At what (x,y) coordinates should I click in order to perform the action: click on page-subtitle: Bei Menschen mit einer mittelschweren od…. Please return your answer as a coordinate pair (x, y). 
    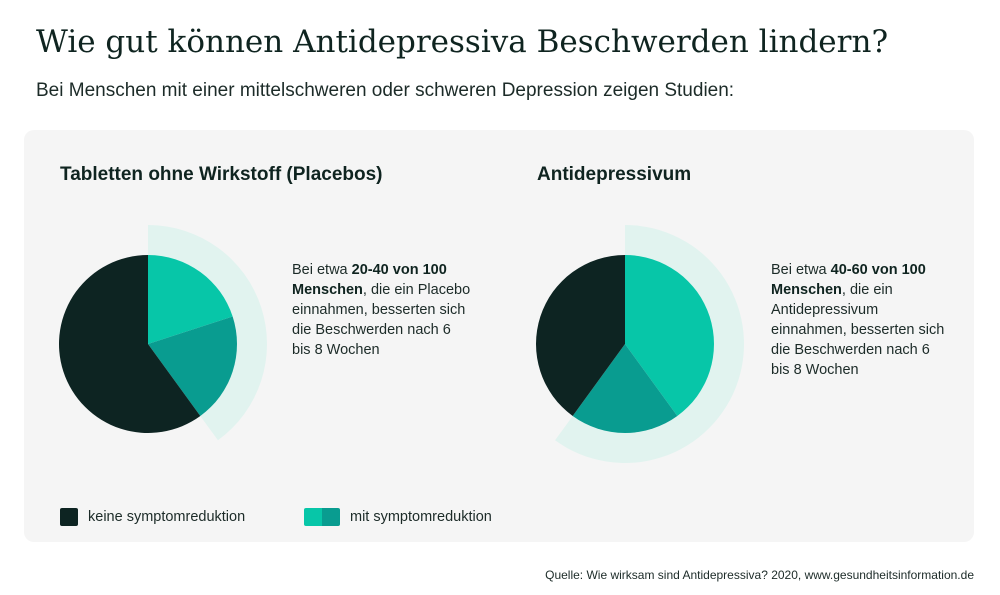
    Looking at the image, I should click on (385, 90).